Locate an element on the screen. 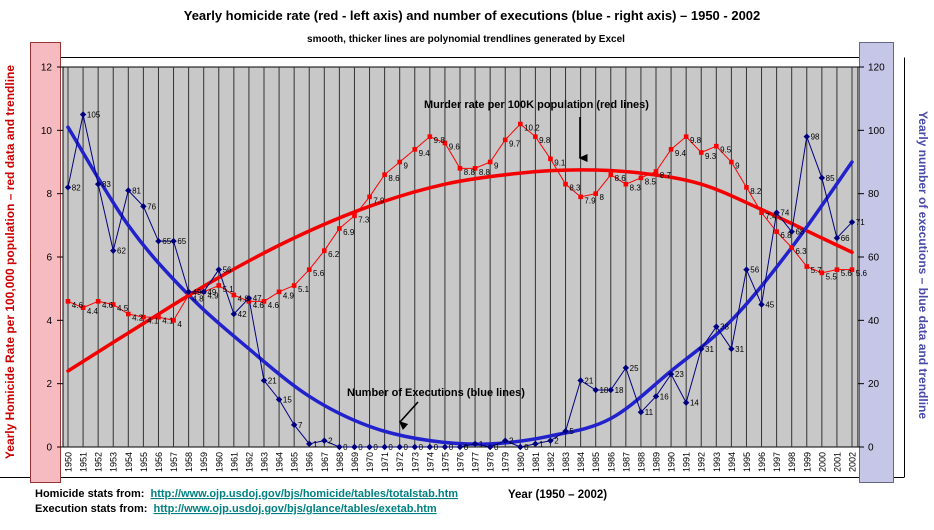 The height and width of the screenshot is (530, 934). year-label: 1979 is located at coordinates (506, 462).